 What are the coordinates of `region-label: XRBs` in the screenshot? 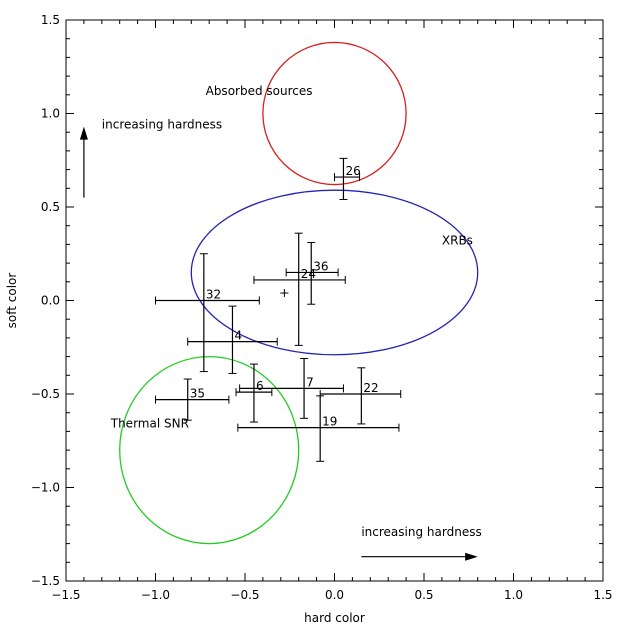 It's located at (457, 240).